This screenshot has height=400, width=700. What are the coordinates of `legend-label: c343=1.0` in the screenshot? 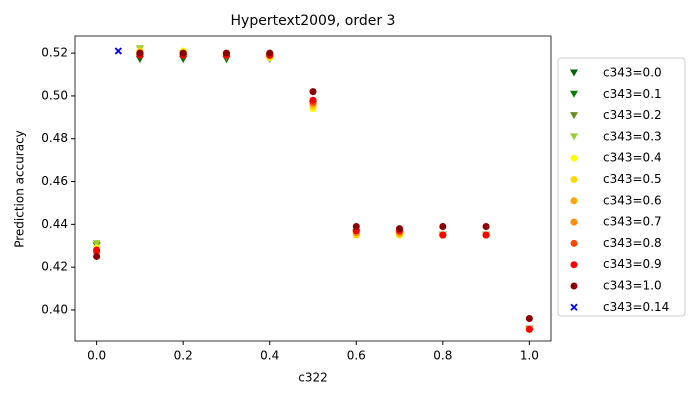 It's located at (632, 286).